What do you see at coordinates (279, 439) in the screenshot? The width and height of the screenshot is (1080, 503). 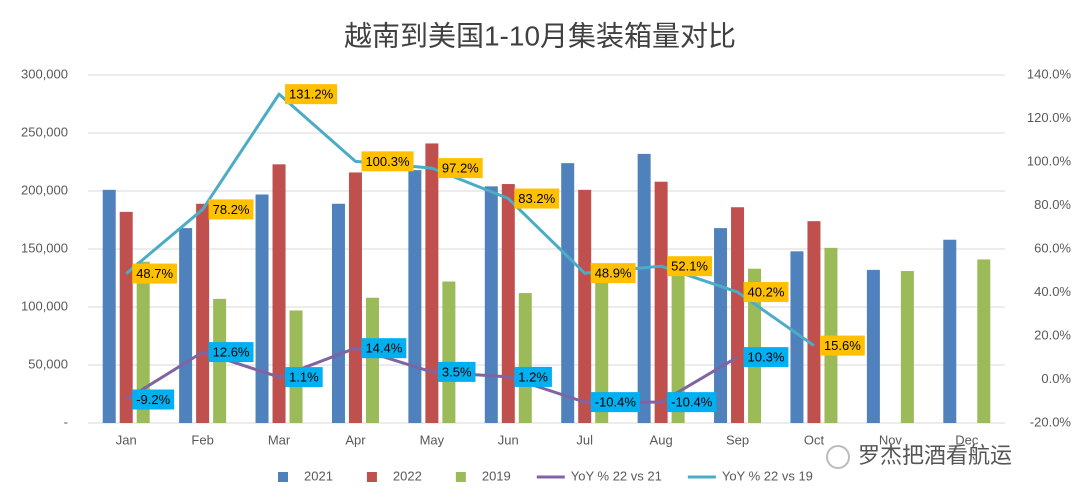 I see `x-tick-label: Mar` at bounding box center [279, 439].